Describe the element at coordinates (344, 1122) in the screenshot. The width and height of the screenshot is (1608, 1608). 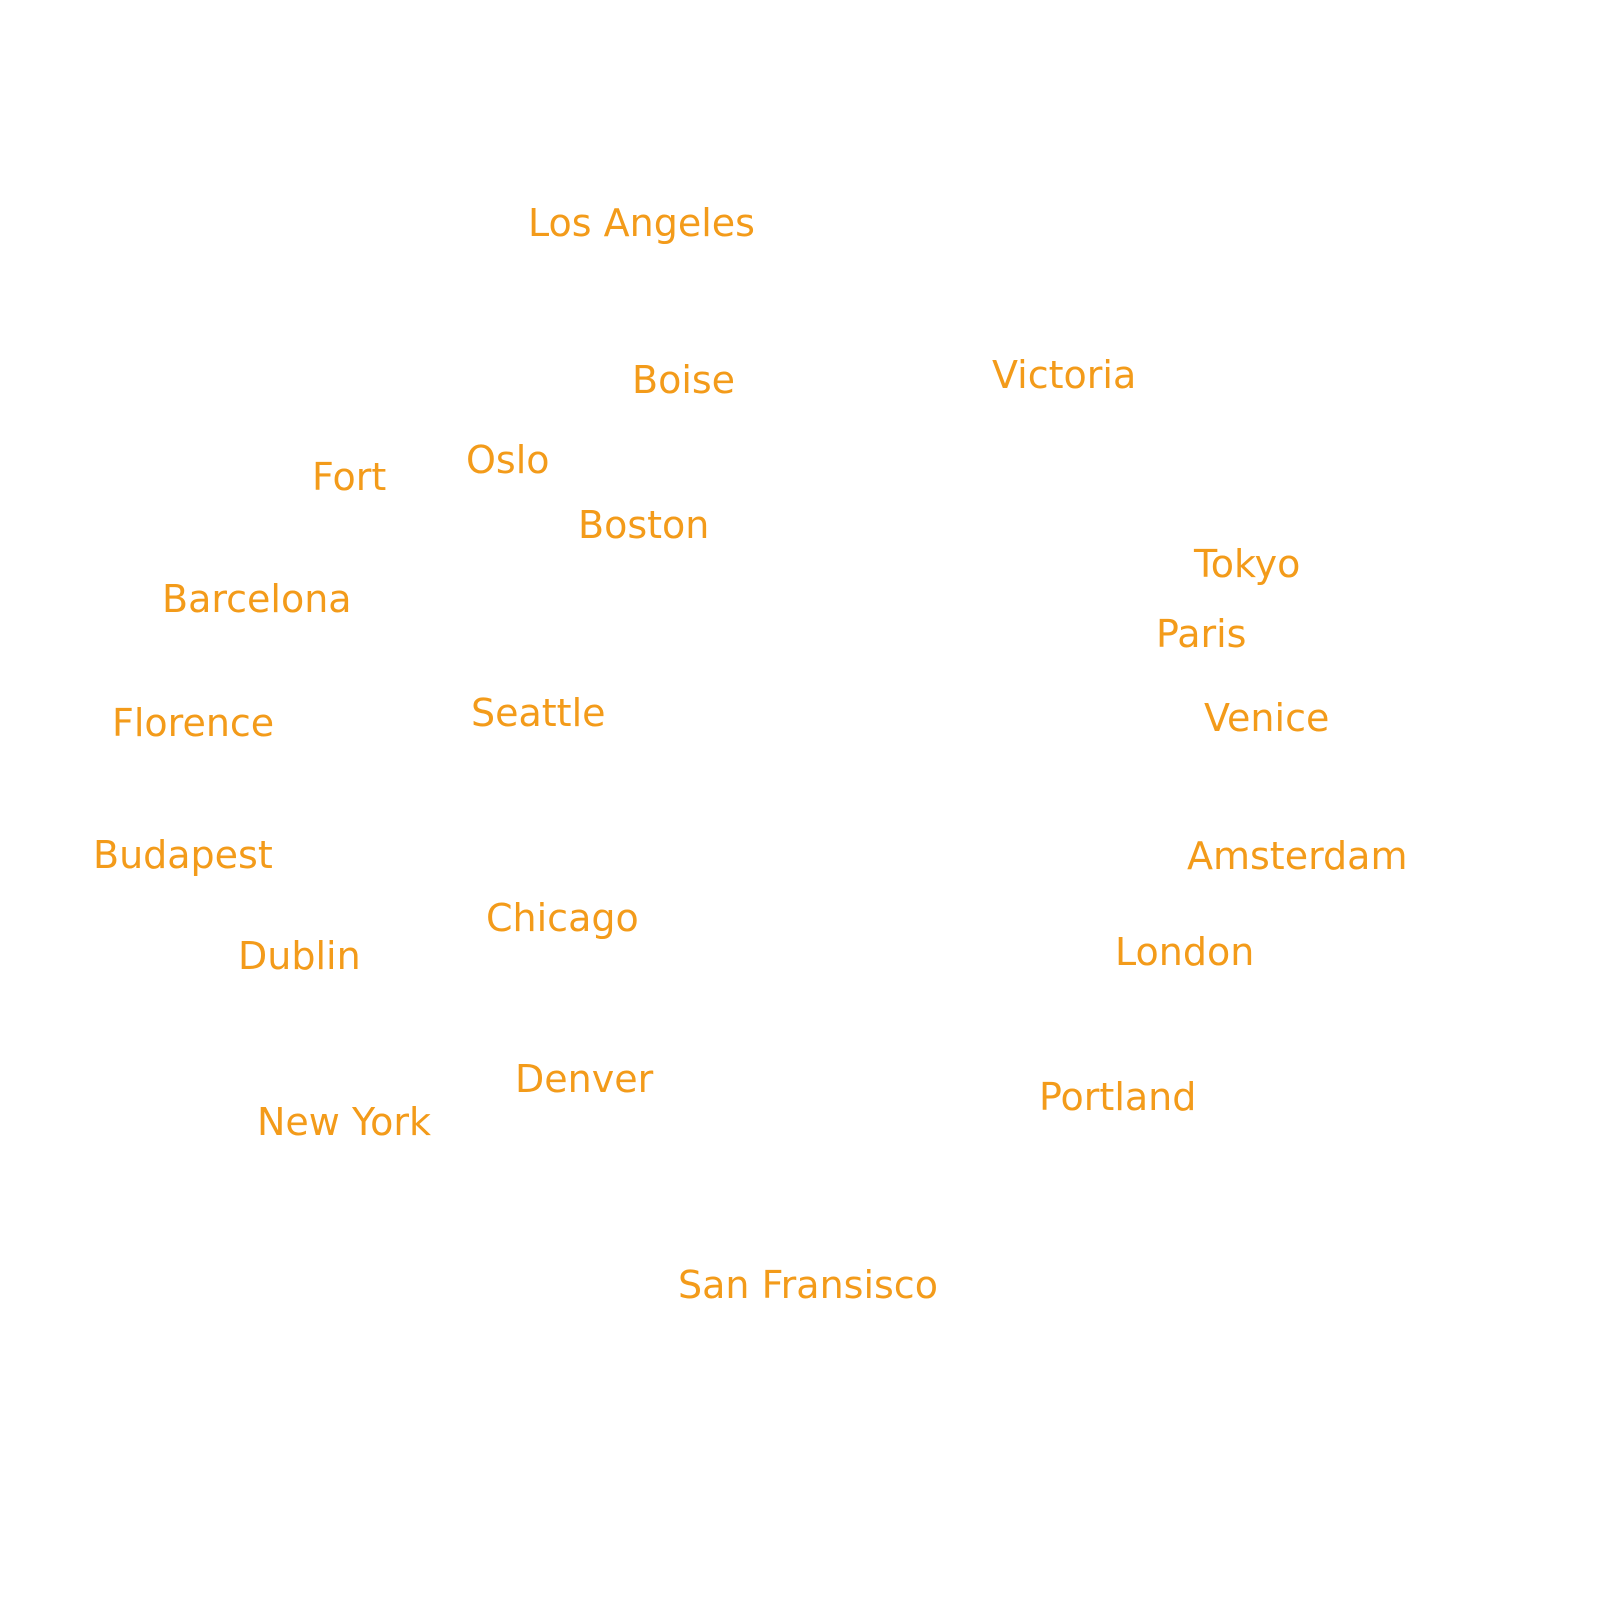
I see `city-label-new-york: New York` at that location.